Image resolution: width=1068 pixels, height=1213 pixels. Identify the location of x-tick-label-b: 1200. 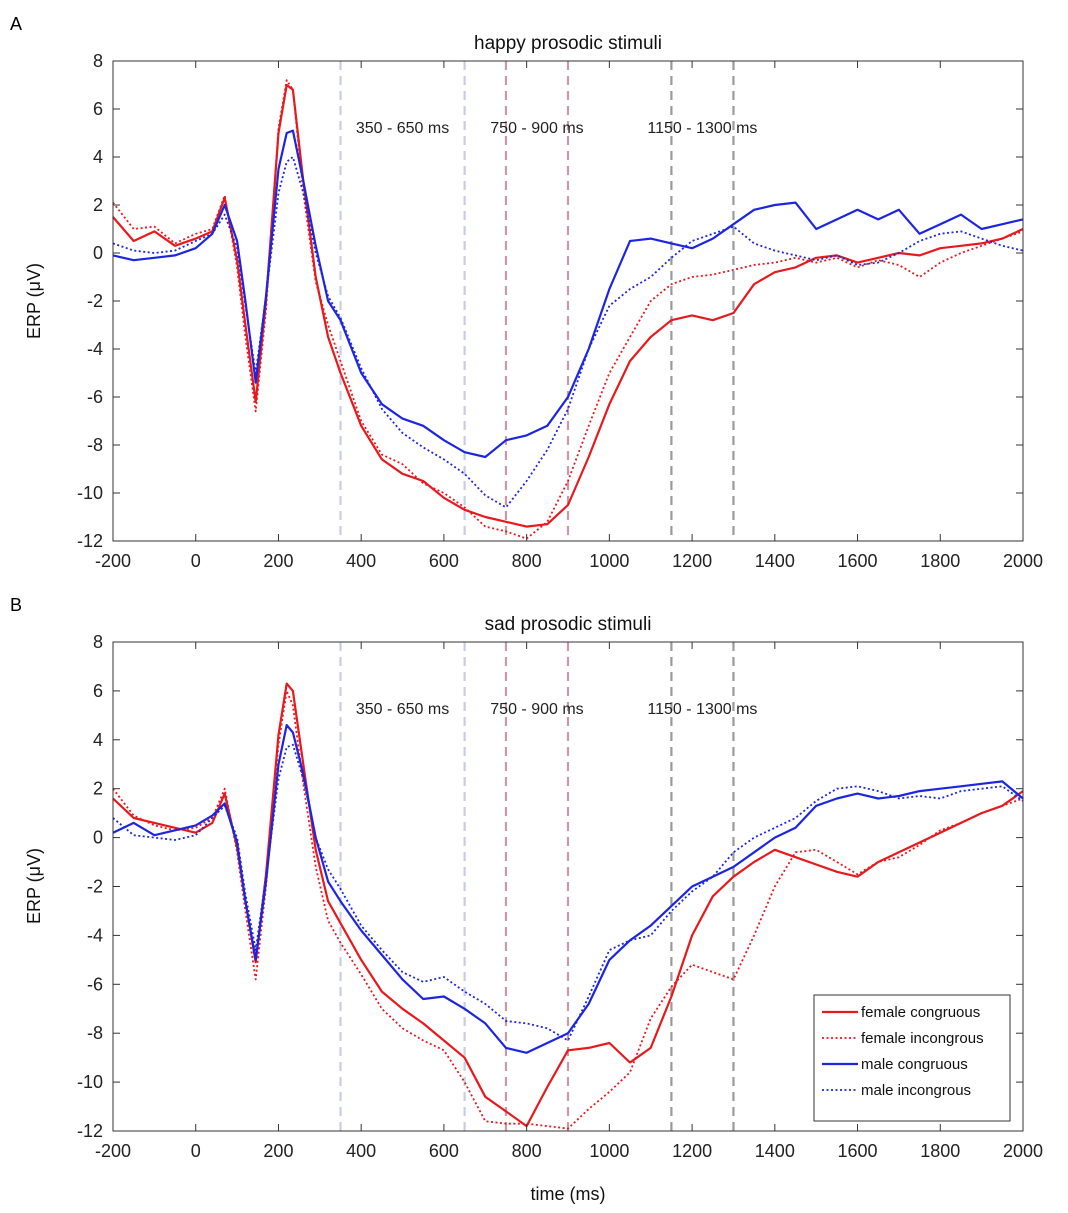
(692, 1151).